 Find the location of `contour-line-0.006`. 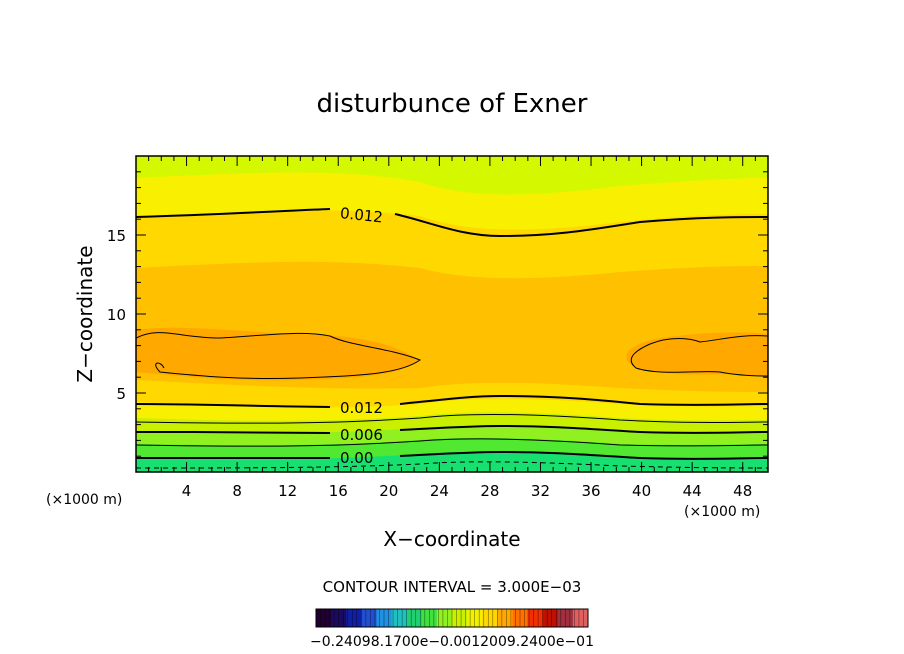

contour-line-0.006 is located at coordinates (452, 429).